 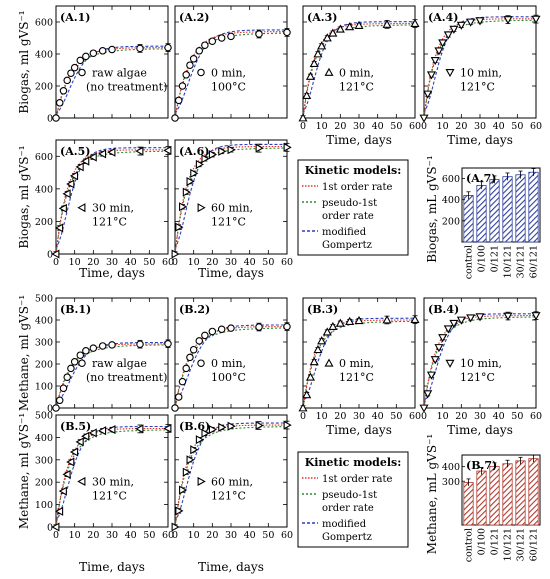 What do you see at coordinates (44, 460) in the screenshot?
I see `y-tick-label: 300` at bounding box center [44, 460].